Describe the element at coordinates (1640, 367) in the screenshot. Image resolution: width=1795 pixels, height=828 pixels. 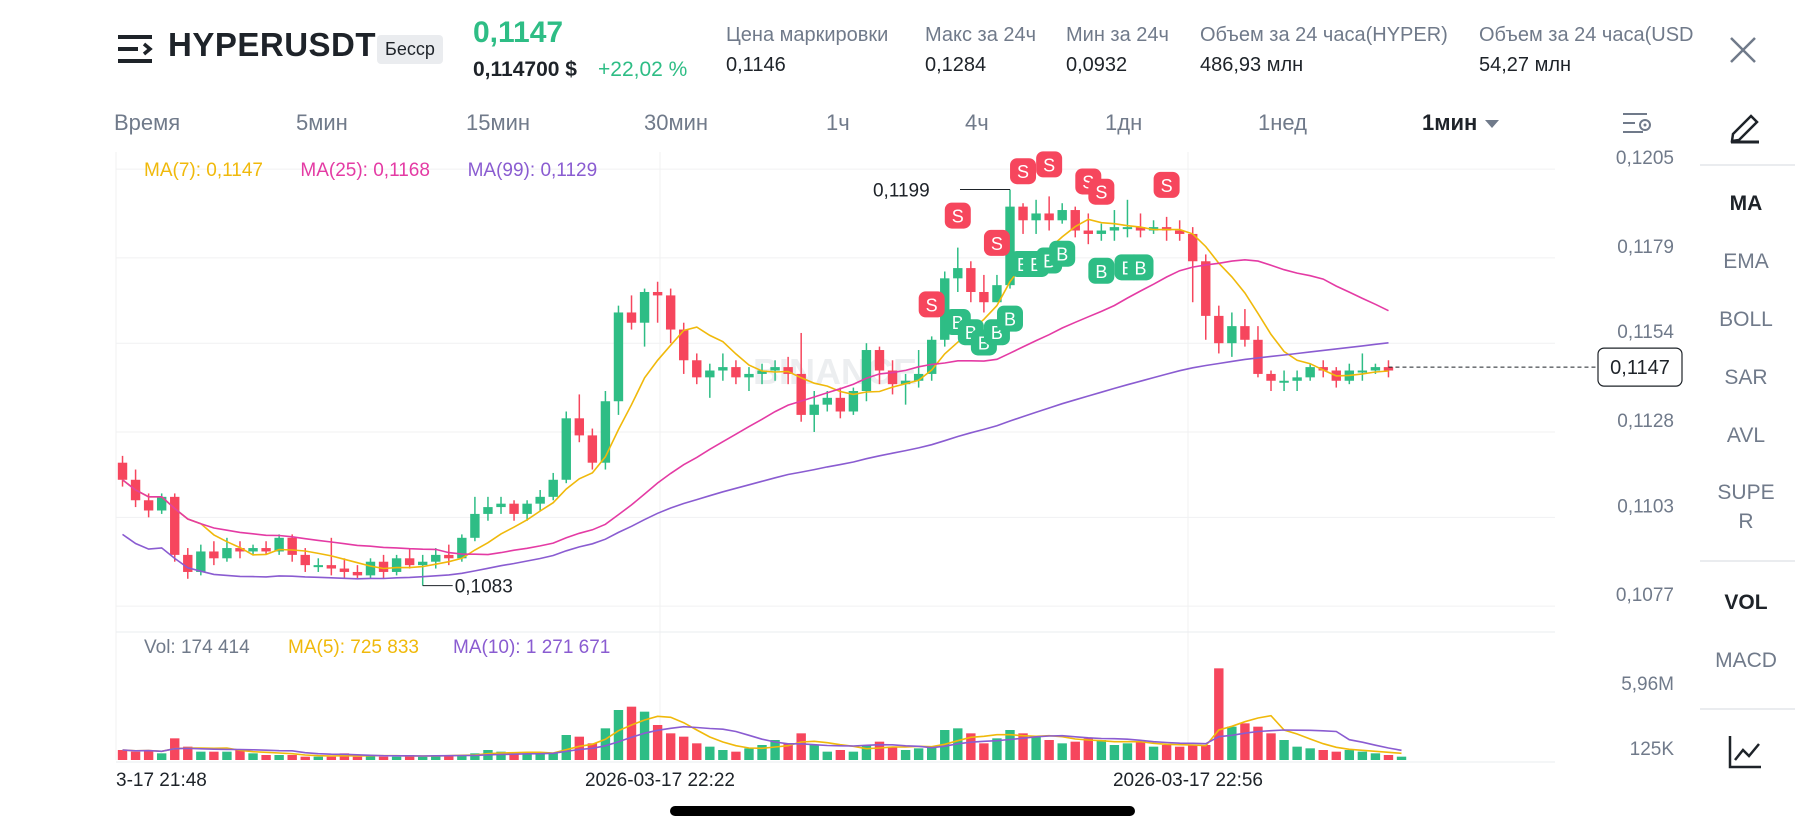
I see `current-price-box` at that location.